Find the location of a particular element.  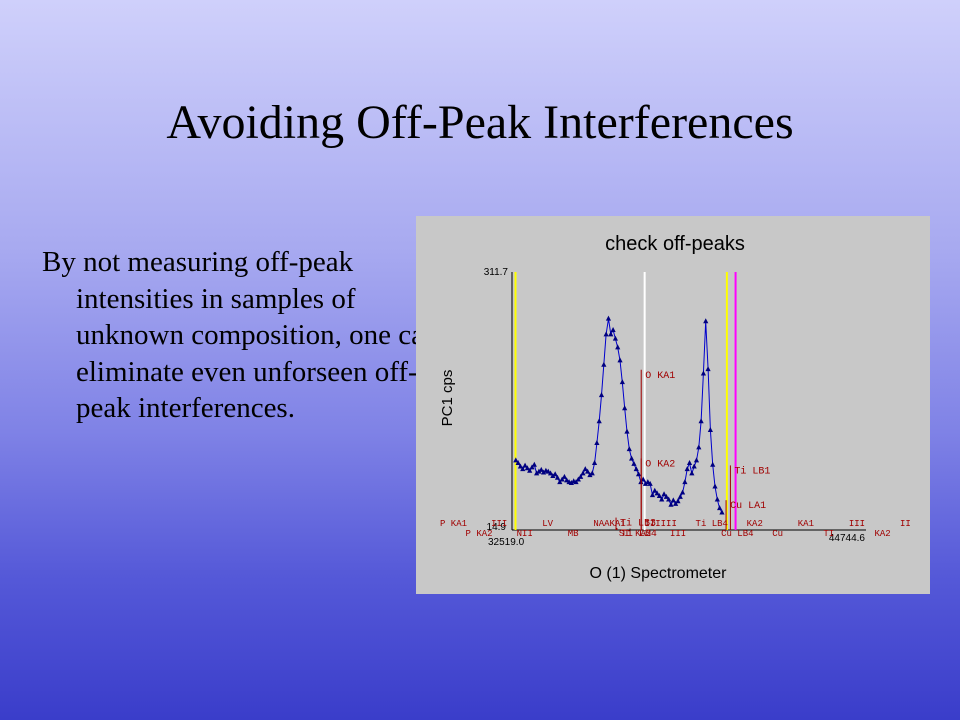

baseline-label-13: Cu is located at coordinates (777, 534).